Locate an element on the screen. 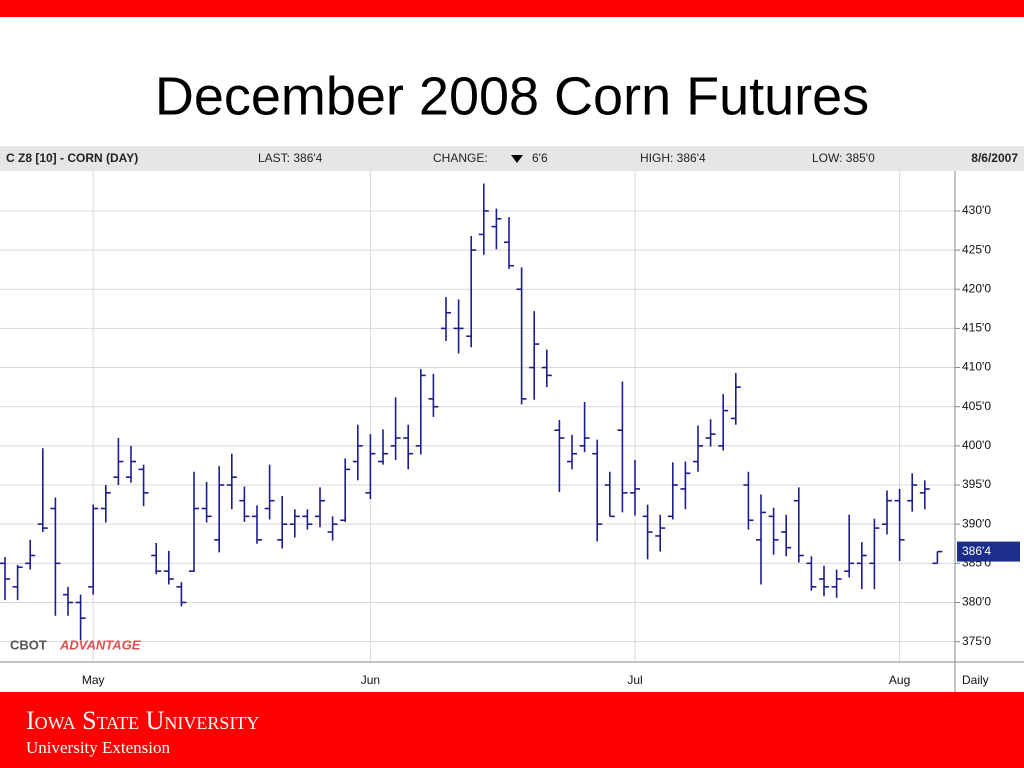  brand: CBOT is located at coordinates (28, 644).